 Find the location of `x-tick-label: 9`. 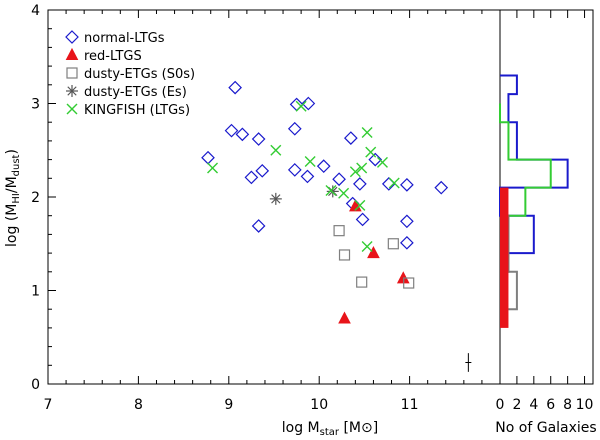

x-tick-label: 9 is located at coordinates (228, 405).